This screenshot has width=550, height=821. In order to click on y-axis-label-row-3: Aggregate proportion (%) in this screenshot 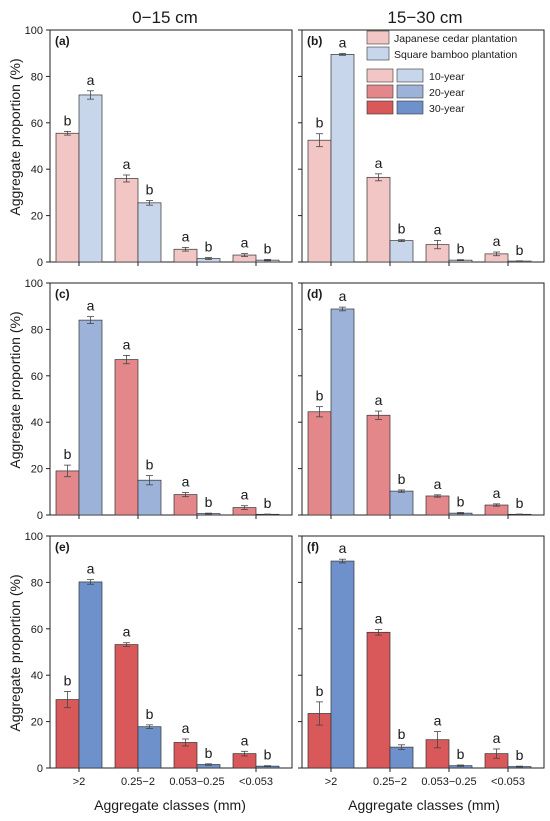, I will do `click(15, 652)`.